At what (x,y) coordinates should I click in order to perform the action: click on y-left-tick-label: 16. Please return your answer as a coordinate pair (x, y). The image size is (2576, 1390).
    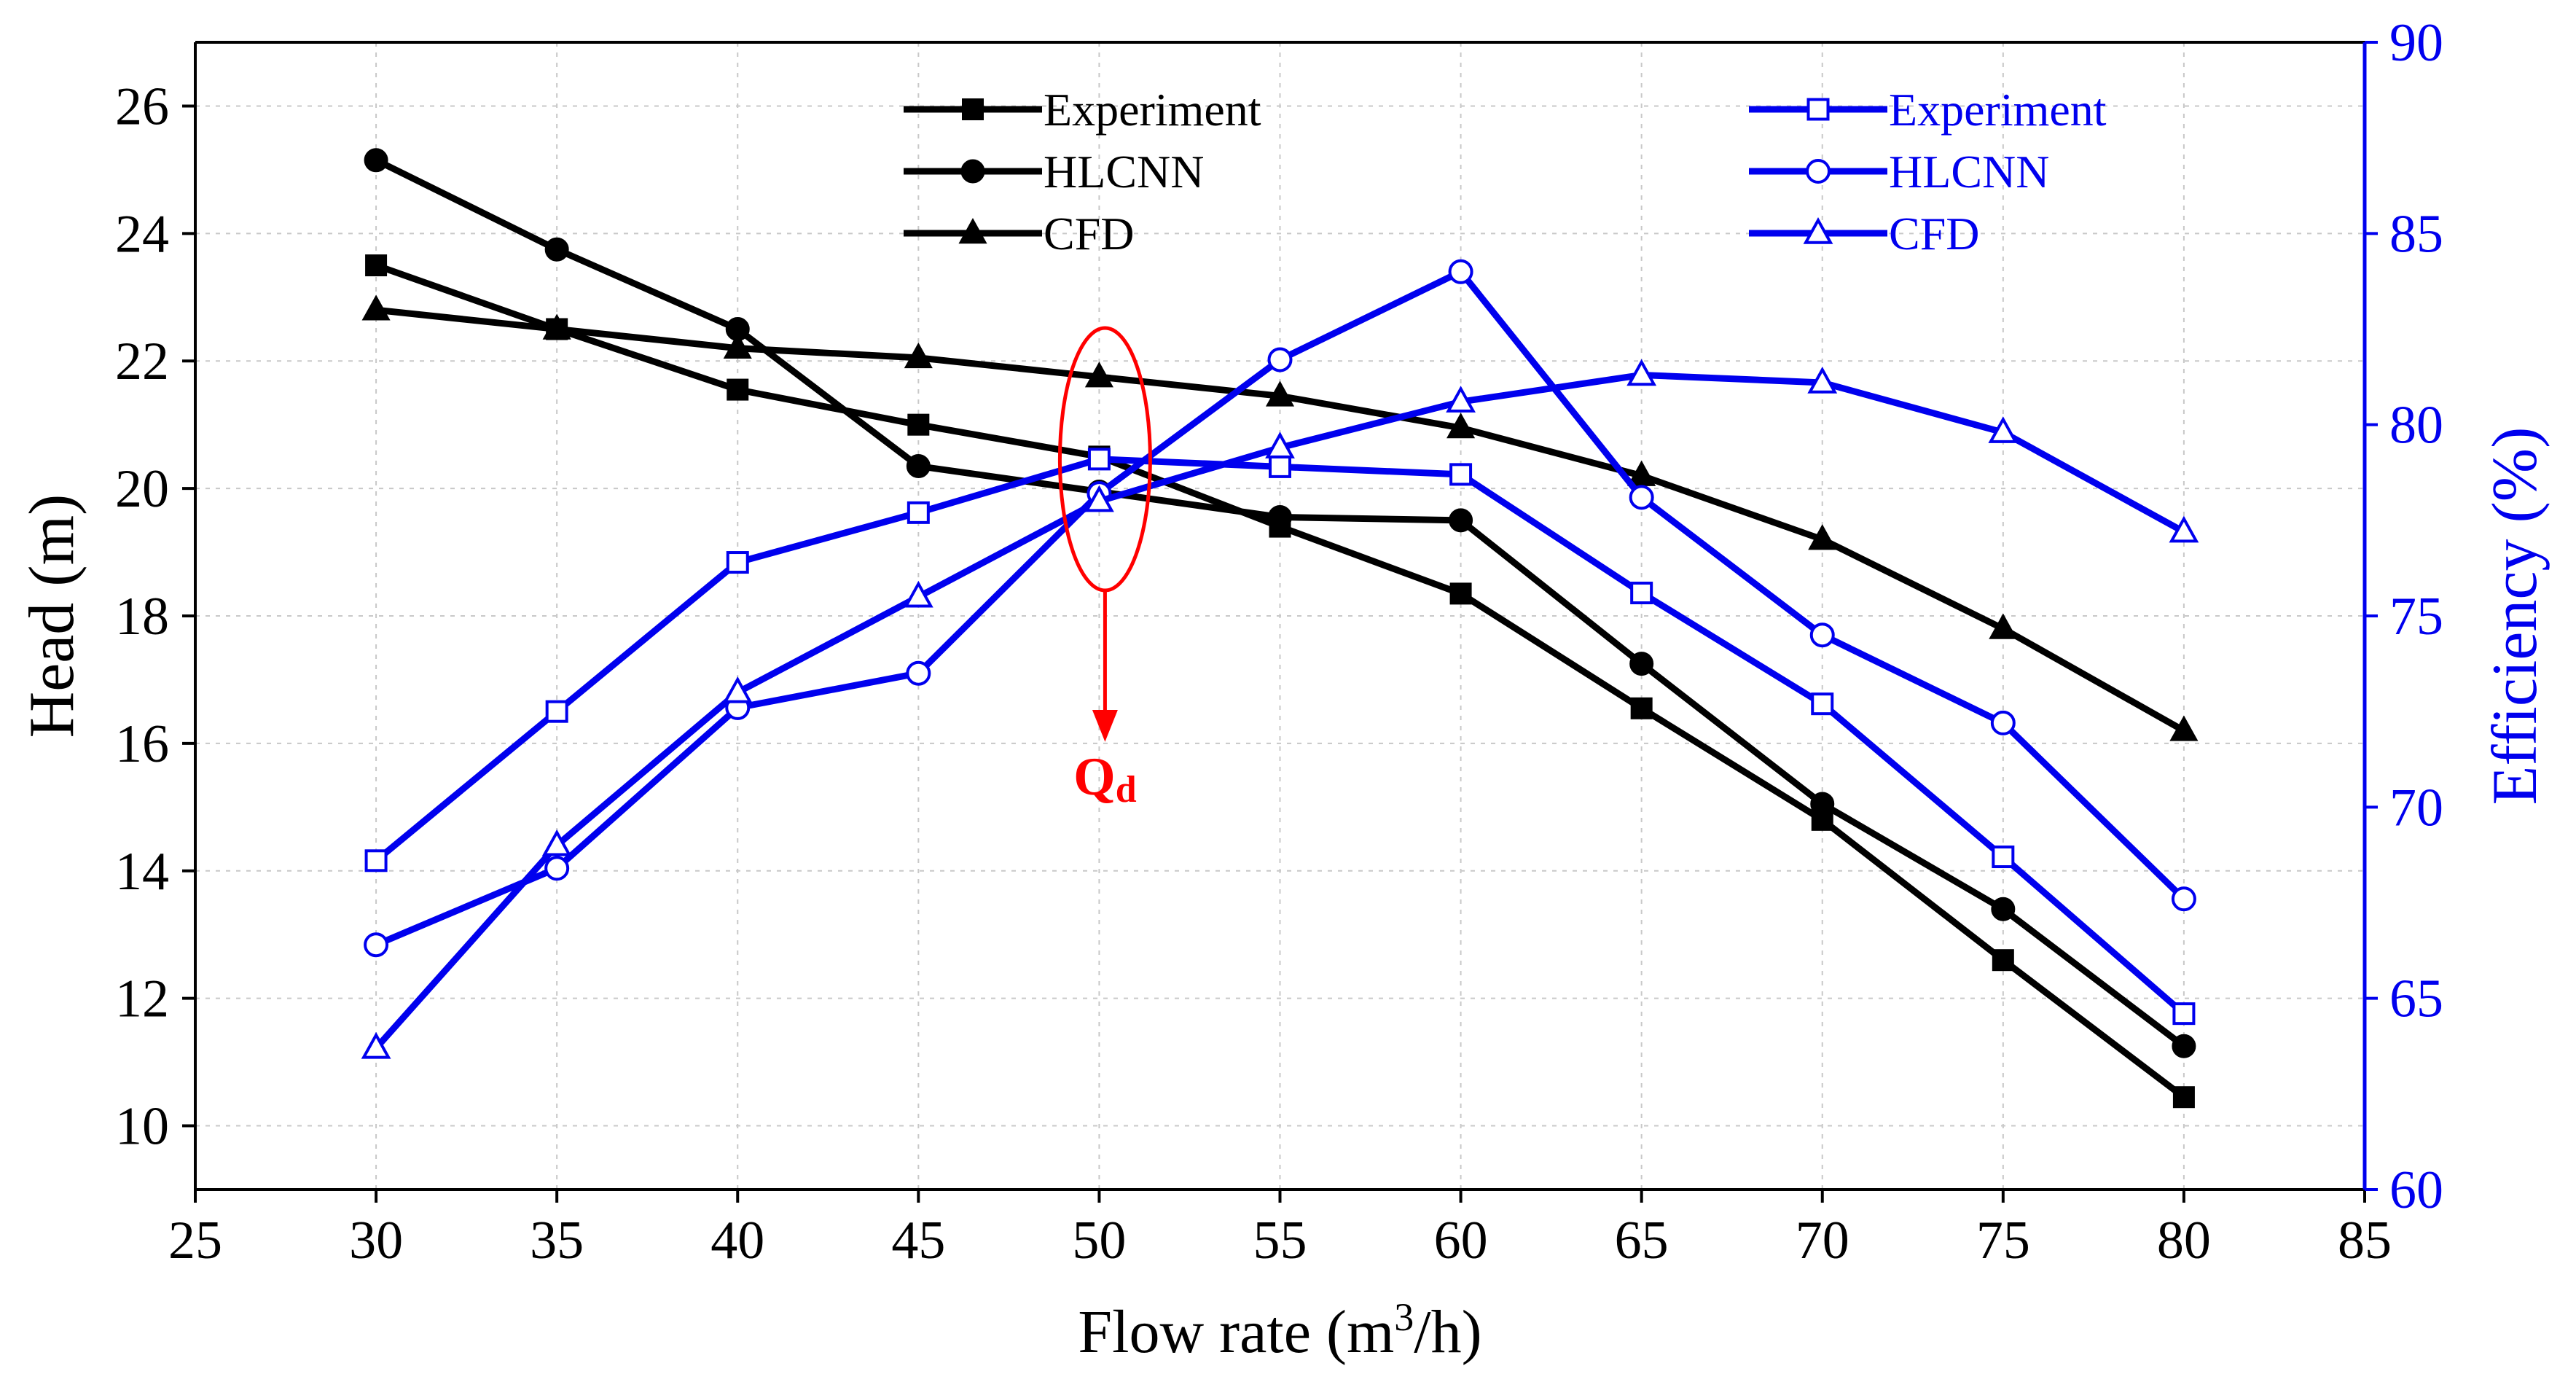
    Looking at the image, I should click on (142, 744).